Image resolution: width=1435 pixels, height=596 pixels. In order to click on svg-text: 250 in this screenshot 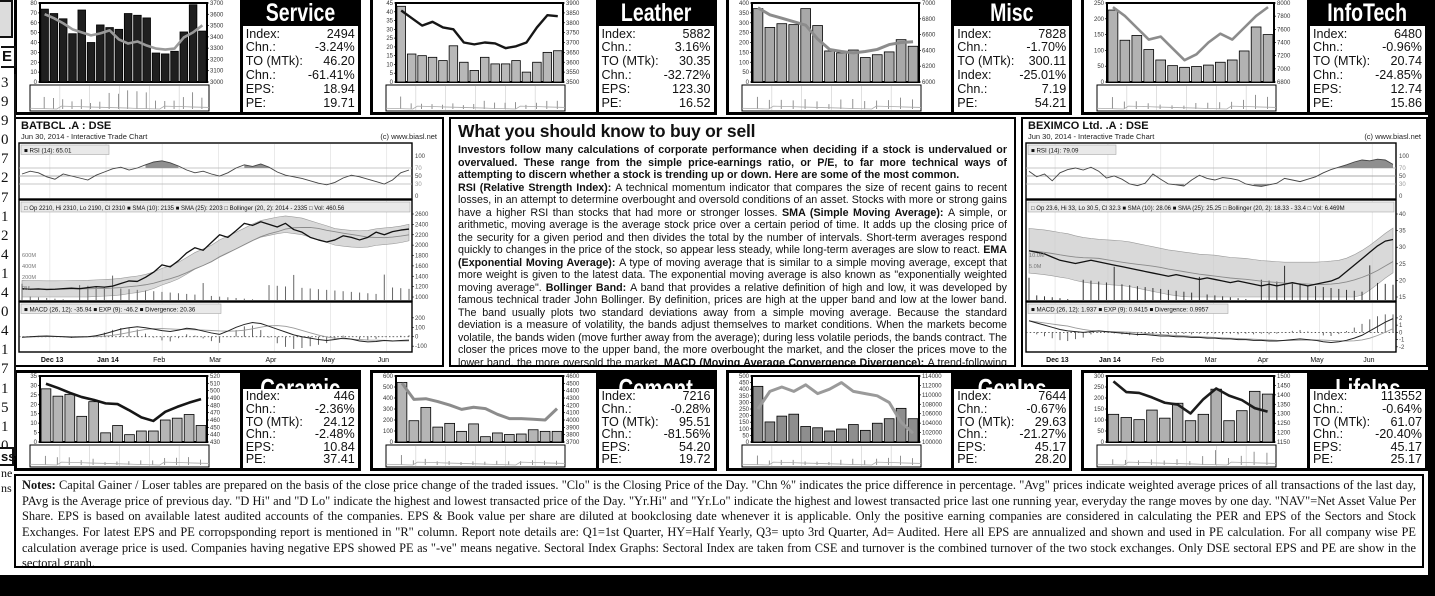, I will do `click(1099, 388)`.